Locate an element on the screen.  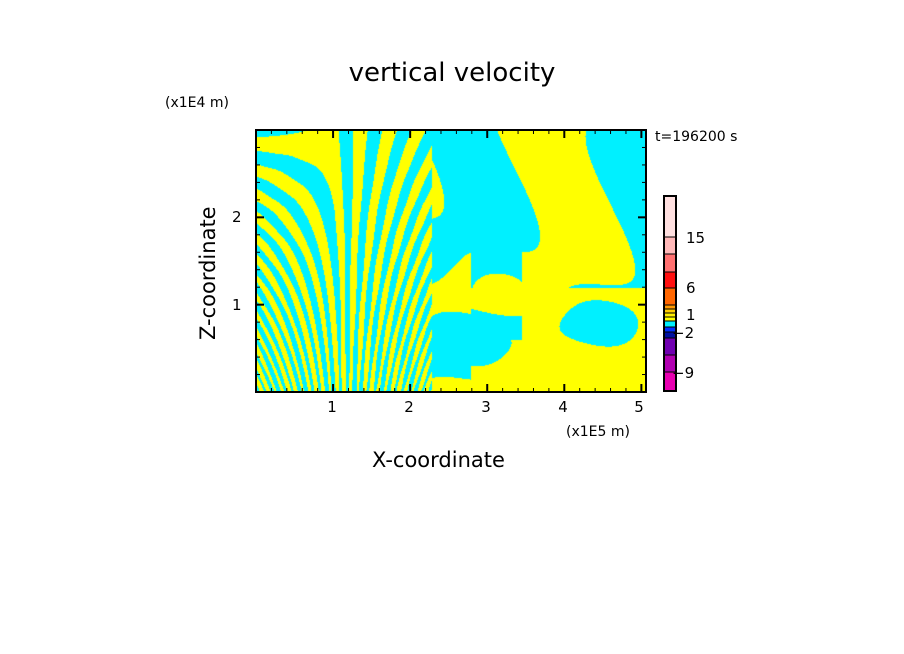
colorbar-frame is located at coordinates (670, 293).